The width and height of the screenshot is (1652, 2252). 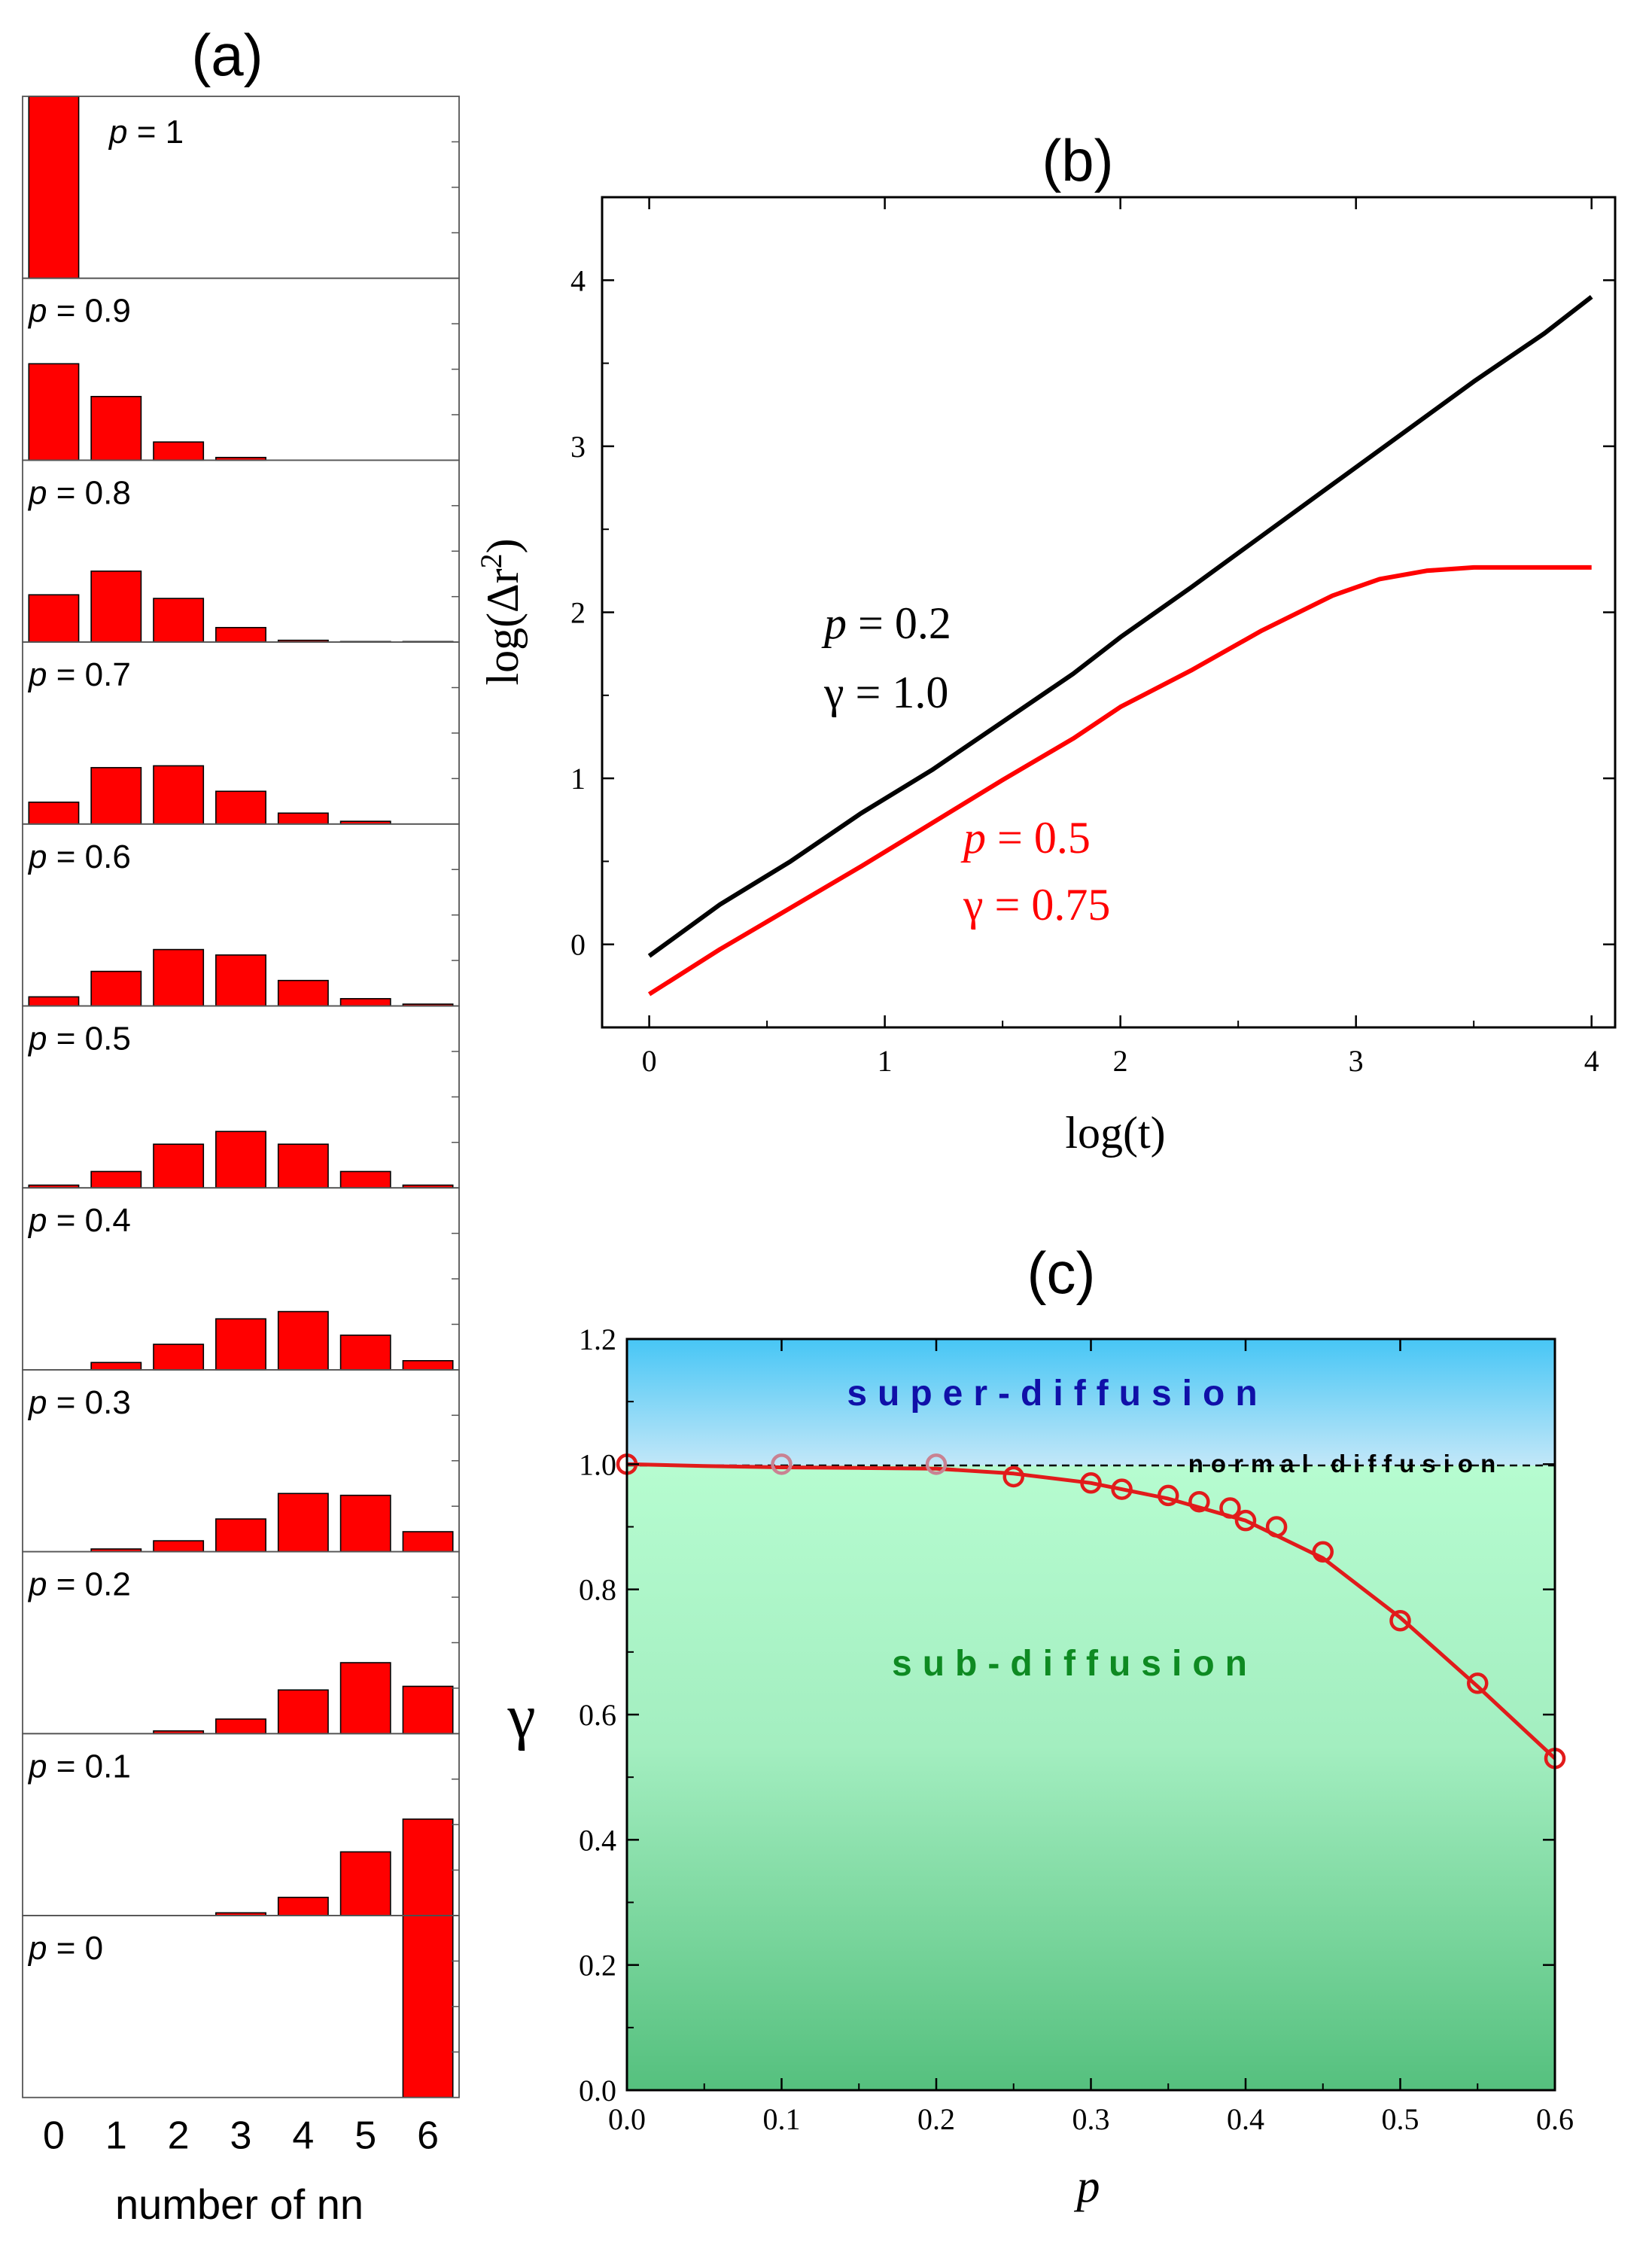 What do you see at coordinates (179, 2136) in the screenshot?
I see `panel-a-x-tick-label: 2` at bounding box center [179, 2136].